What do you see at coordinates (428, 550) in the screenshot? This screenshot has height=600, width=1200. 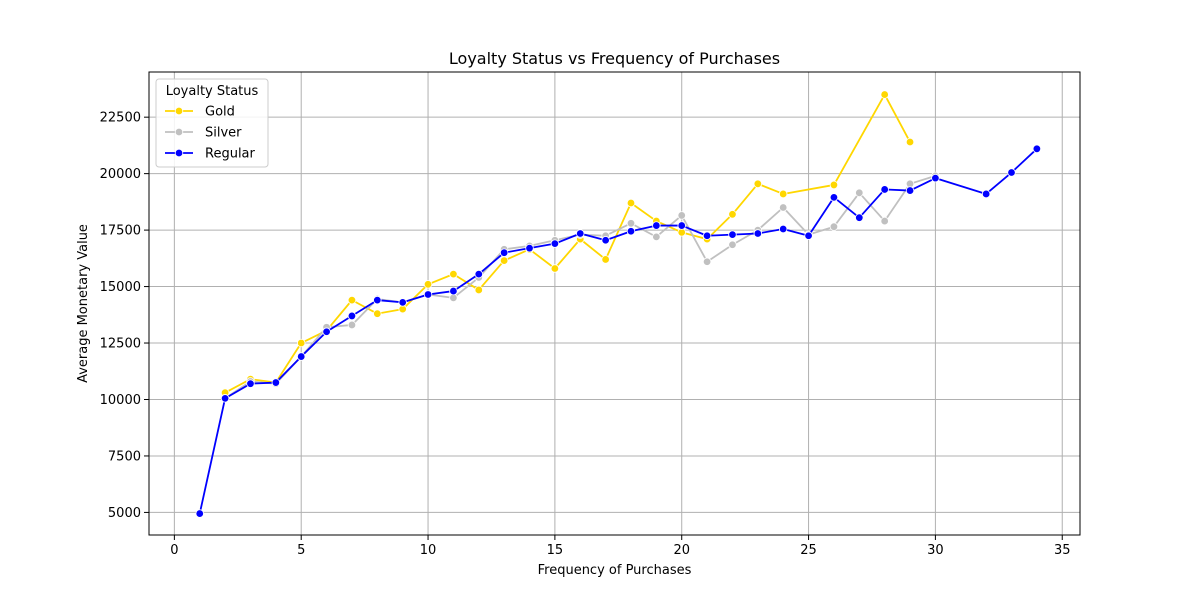 I see `x-tick-label: 10` at bounding box center [428, 550].